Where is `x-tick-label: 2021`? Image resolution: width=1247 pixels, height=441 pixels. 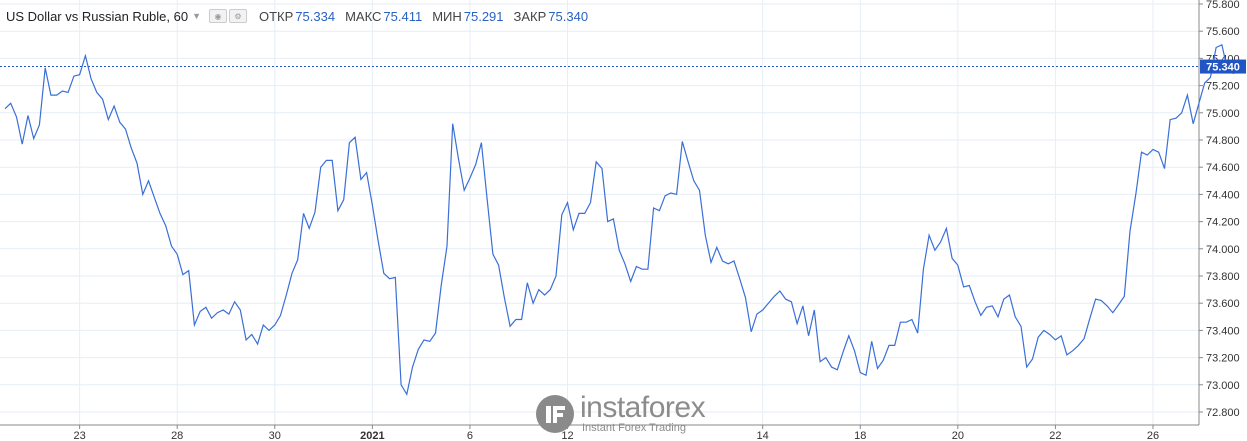
x-tick-label: 2021 is located at coordinates (372, 435).